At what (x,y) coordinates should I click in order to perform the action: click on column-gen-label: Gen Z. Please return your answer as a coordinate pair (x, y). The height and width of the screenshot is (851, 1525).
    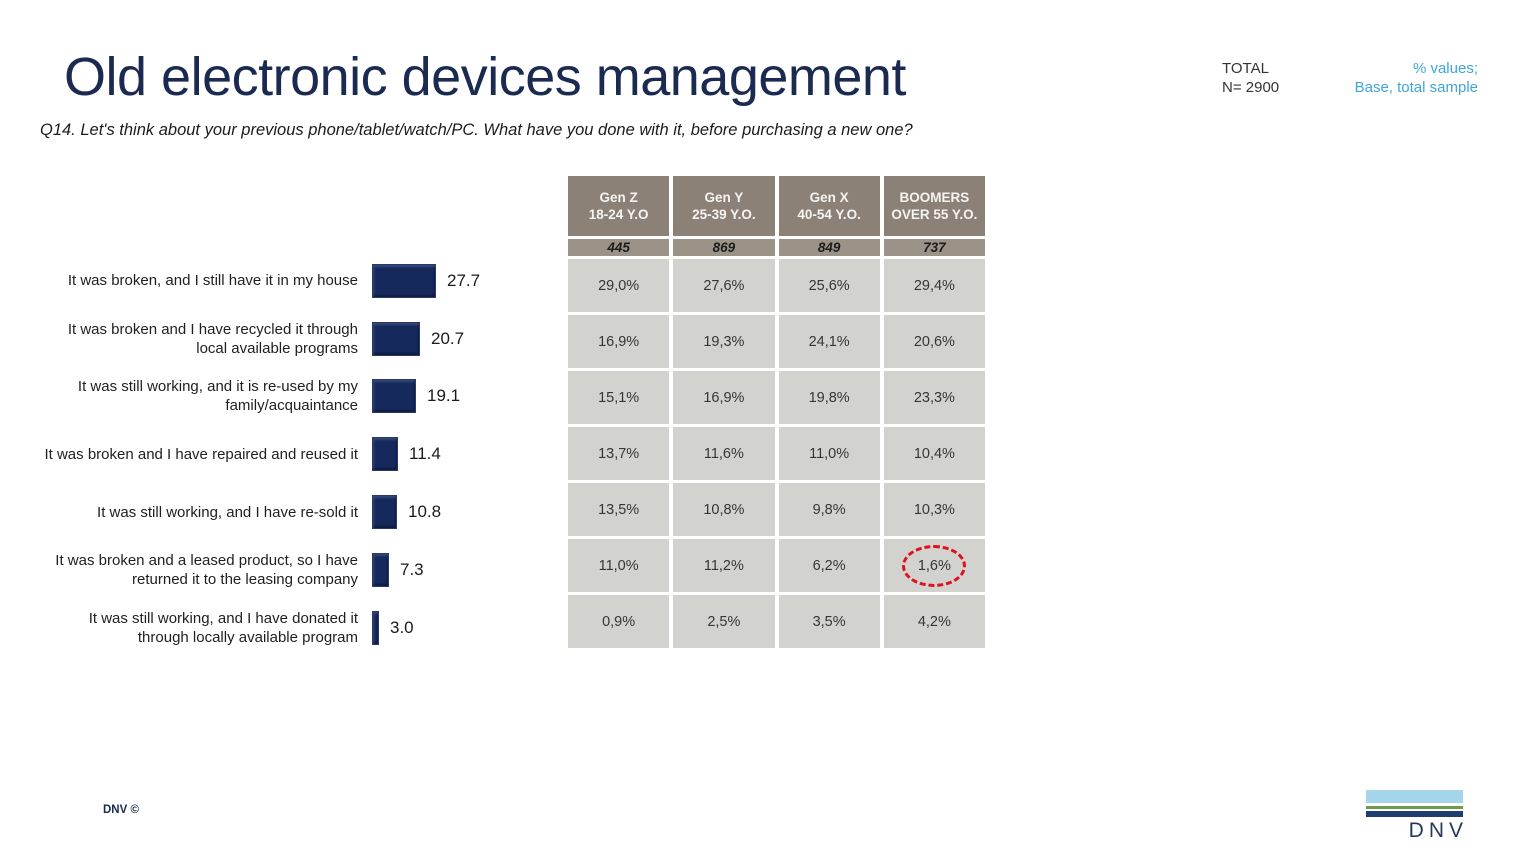
    Looking at the image, I should click on (618, 197).